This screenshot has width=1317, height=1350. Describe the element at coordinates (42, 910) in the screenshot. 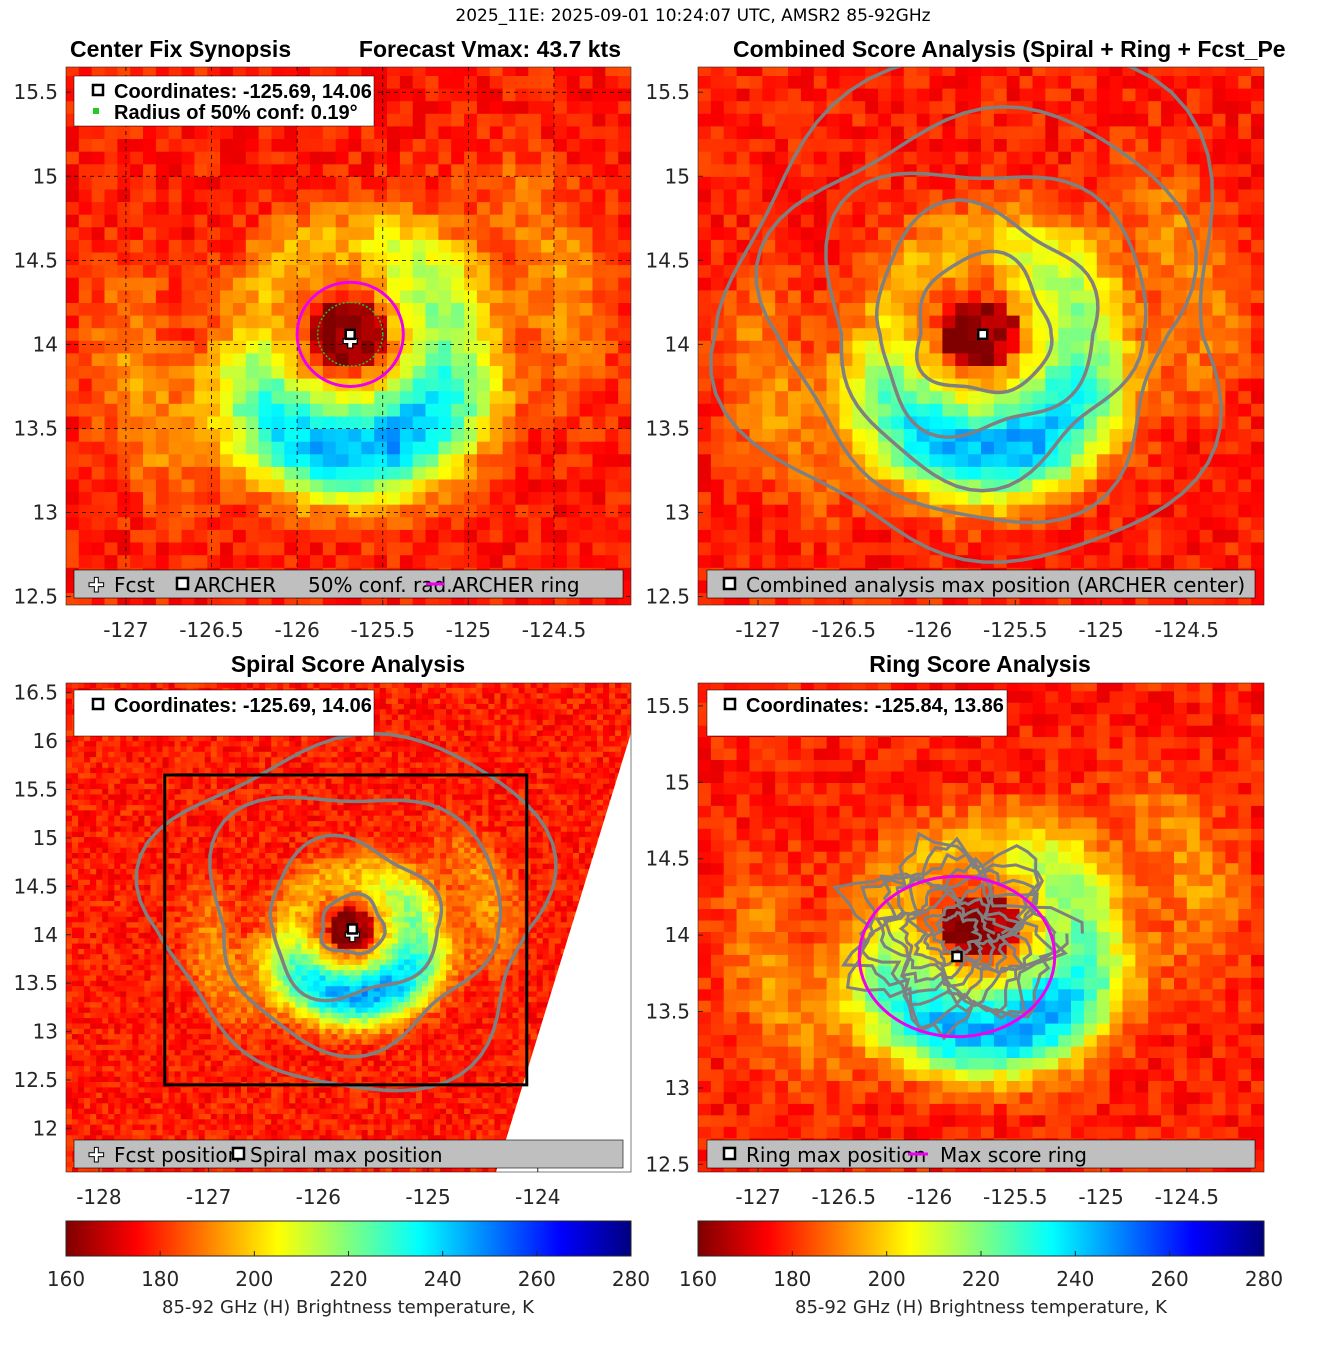

I see `y-tick-labels: 12 12.5 13 13.5 14 14.5 15 15.5 16 16.5` at that location.